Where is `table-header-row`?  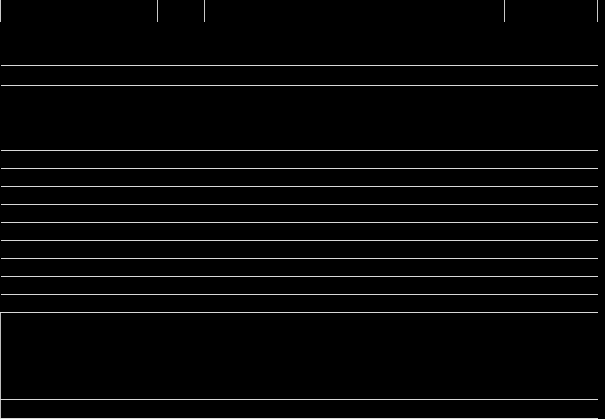 table-header-row is located at coordinates (299, 11).